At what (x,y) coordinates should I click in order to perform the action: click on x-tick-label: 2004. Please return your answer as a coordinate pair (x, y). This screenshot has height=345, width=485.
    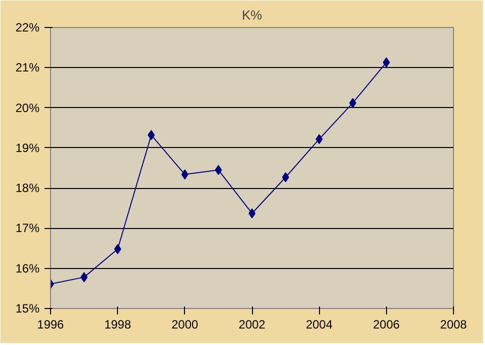
    Looking at the image, I should click on (319, 325).